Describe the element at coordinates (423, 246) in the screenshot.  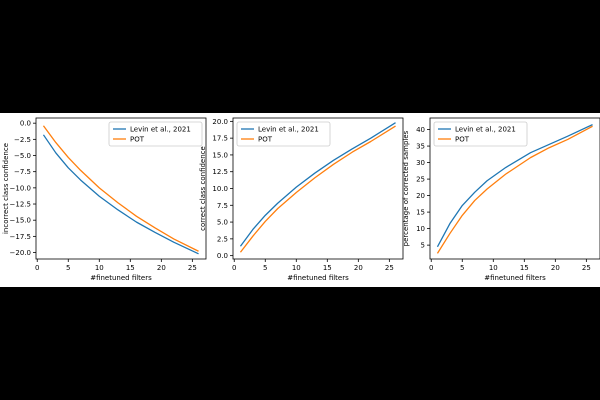
I see `y-tick-label: 5` at that location.